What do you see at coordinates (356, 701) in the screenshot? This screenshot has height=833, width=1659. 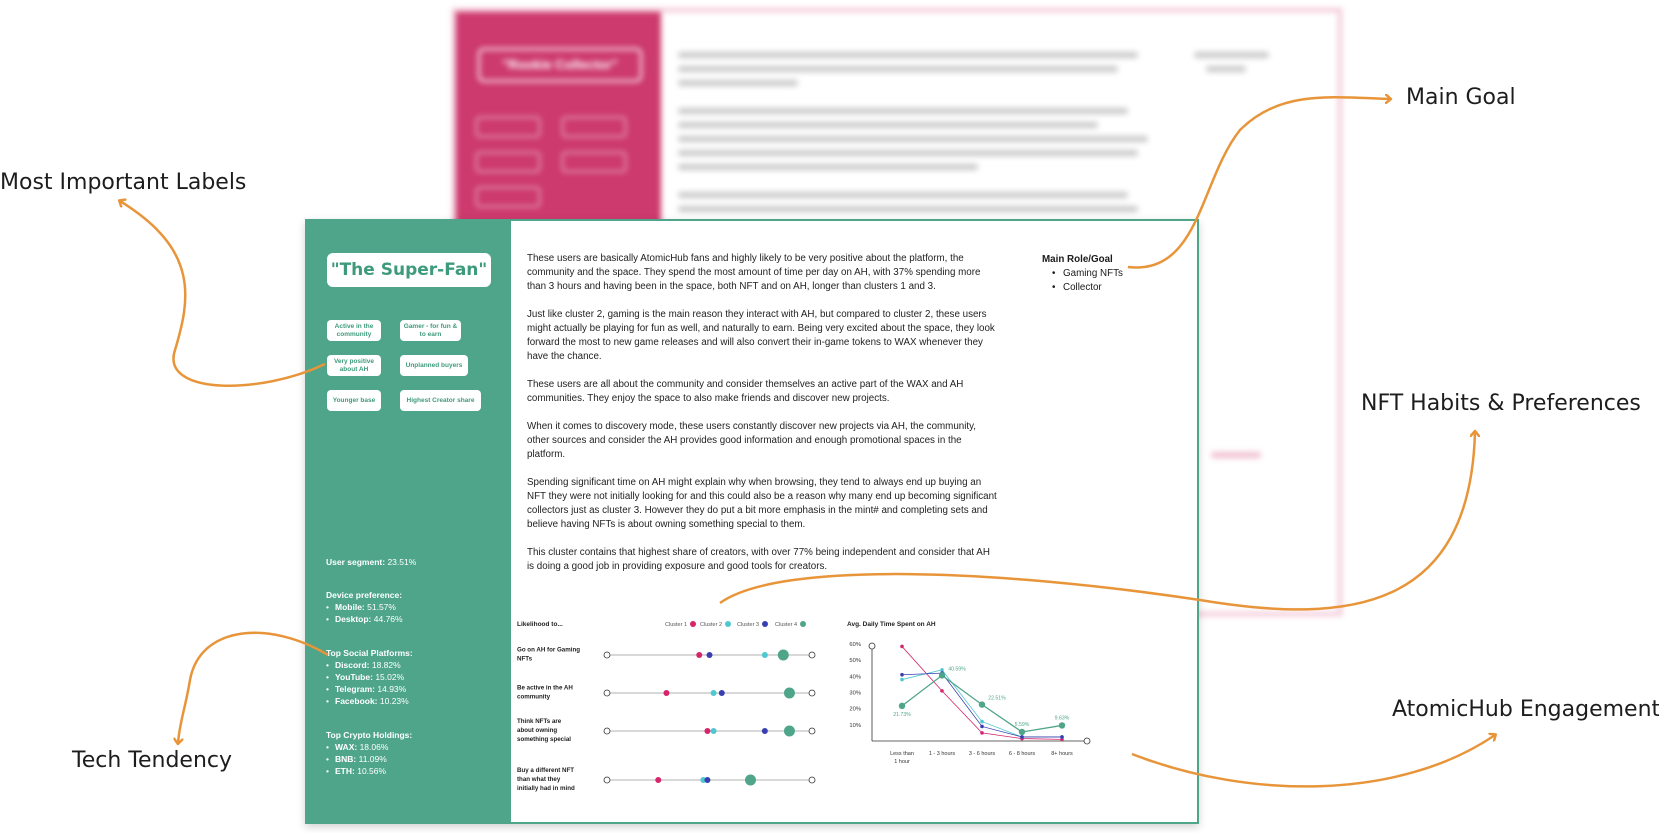 I see `social-name: Facebook:` at bounding box center [356, 701].